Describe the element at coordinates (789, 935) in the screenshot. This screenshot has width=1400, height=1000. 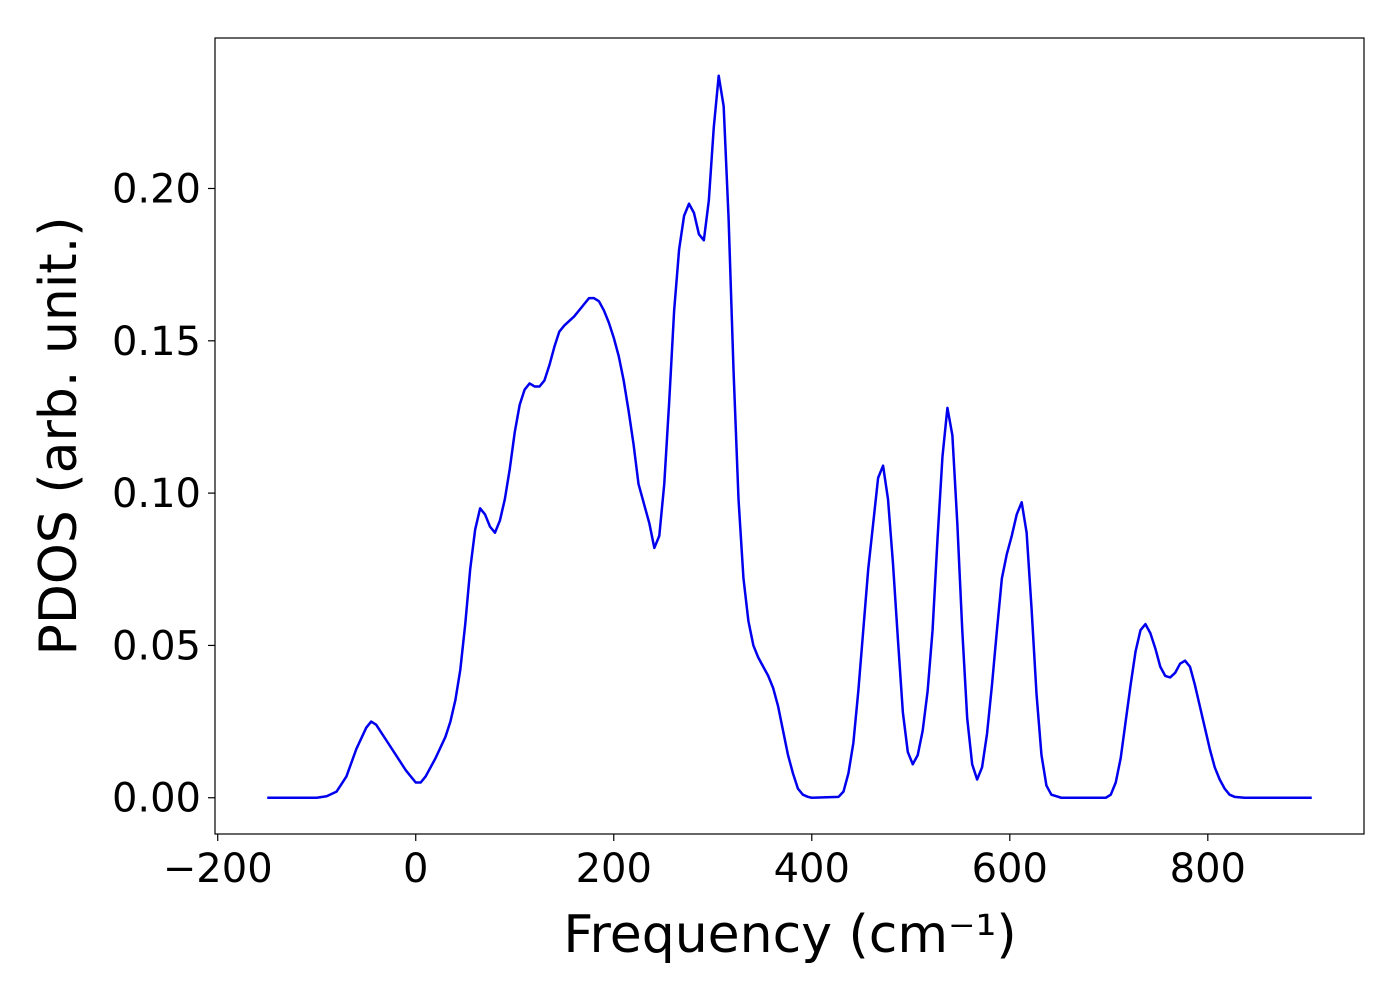
I see `x-axis-label: Frequency (cm⁻¹)` at that location.